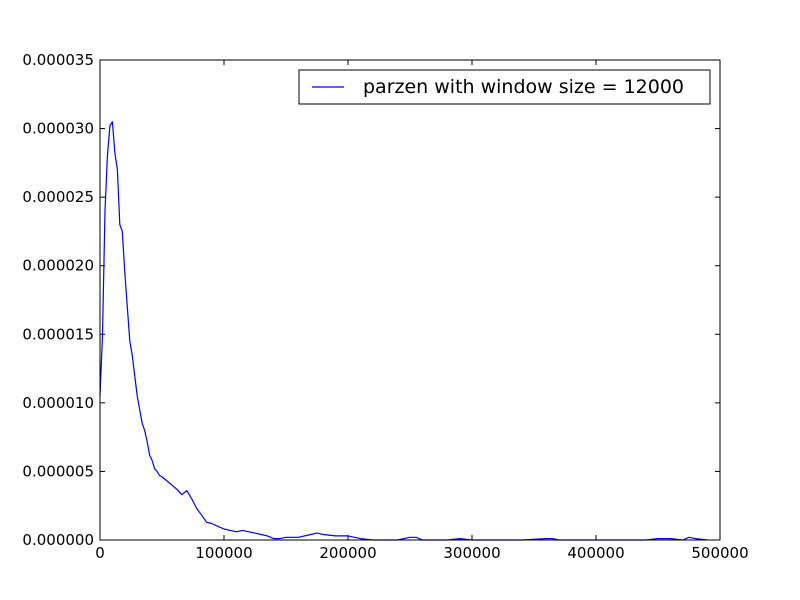 Image resolution: width=800 pixels, height=600 pixels. I want to click on legend: parzen with window size = 12000, so click(504, 87).